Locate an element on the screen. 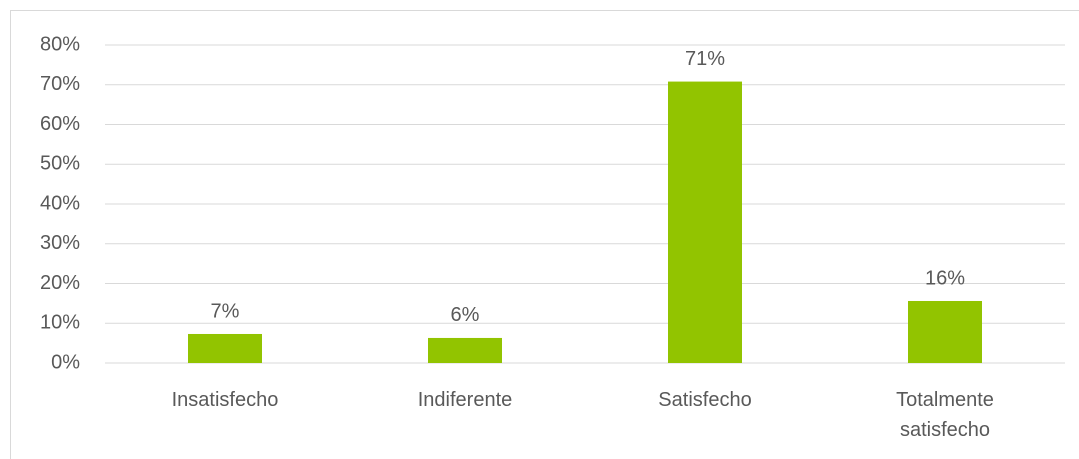  x-tick-label: Totalmente satisfecho is located at coordinates (945, 415).